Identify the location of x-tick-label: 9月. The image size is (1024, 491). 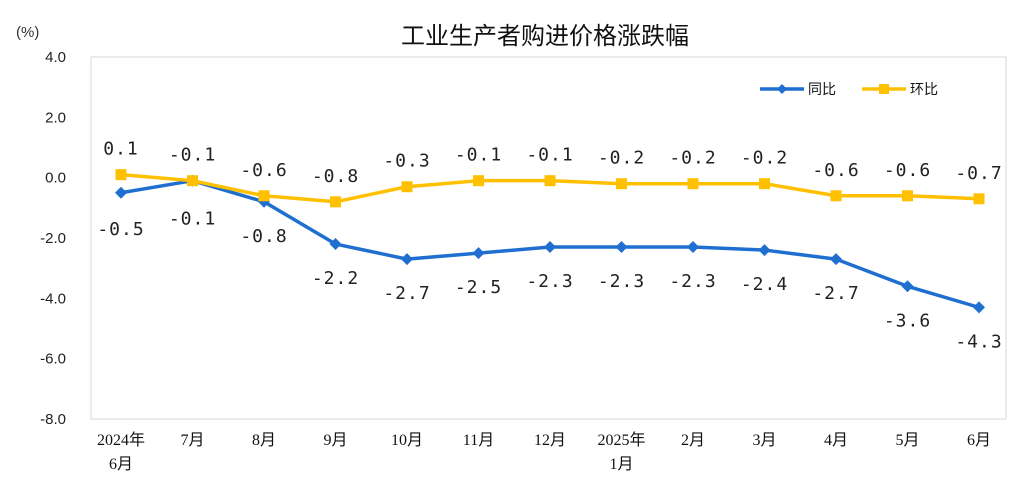
(335, 440).